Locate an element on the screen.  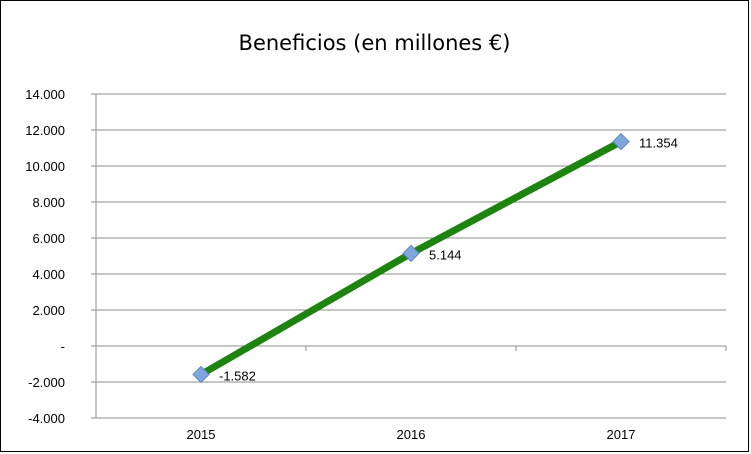
y-tick-label: 12.000 is located at coordinates (45, 130).